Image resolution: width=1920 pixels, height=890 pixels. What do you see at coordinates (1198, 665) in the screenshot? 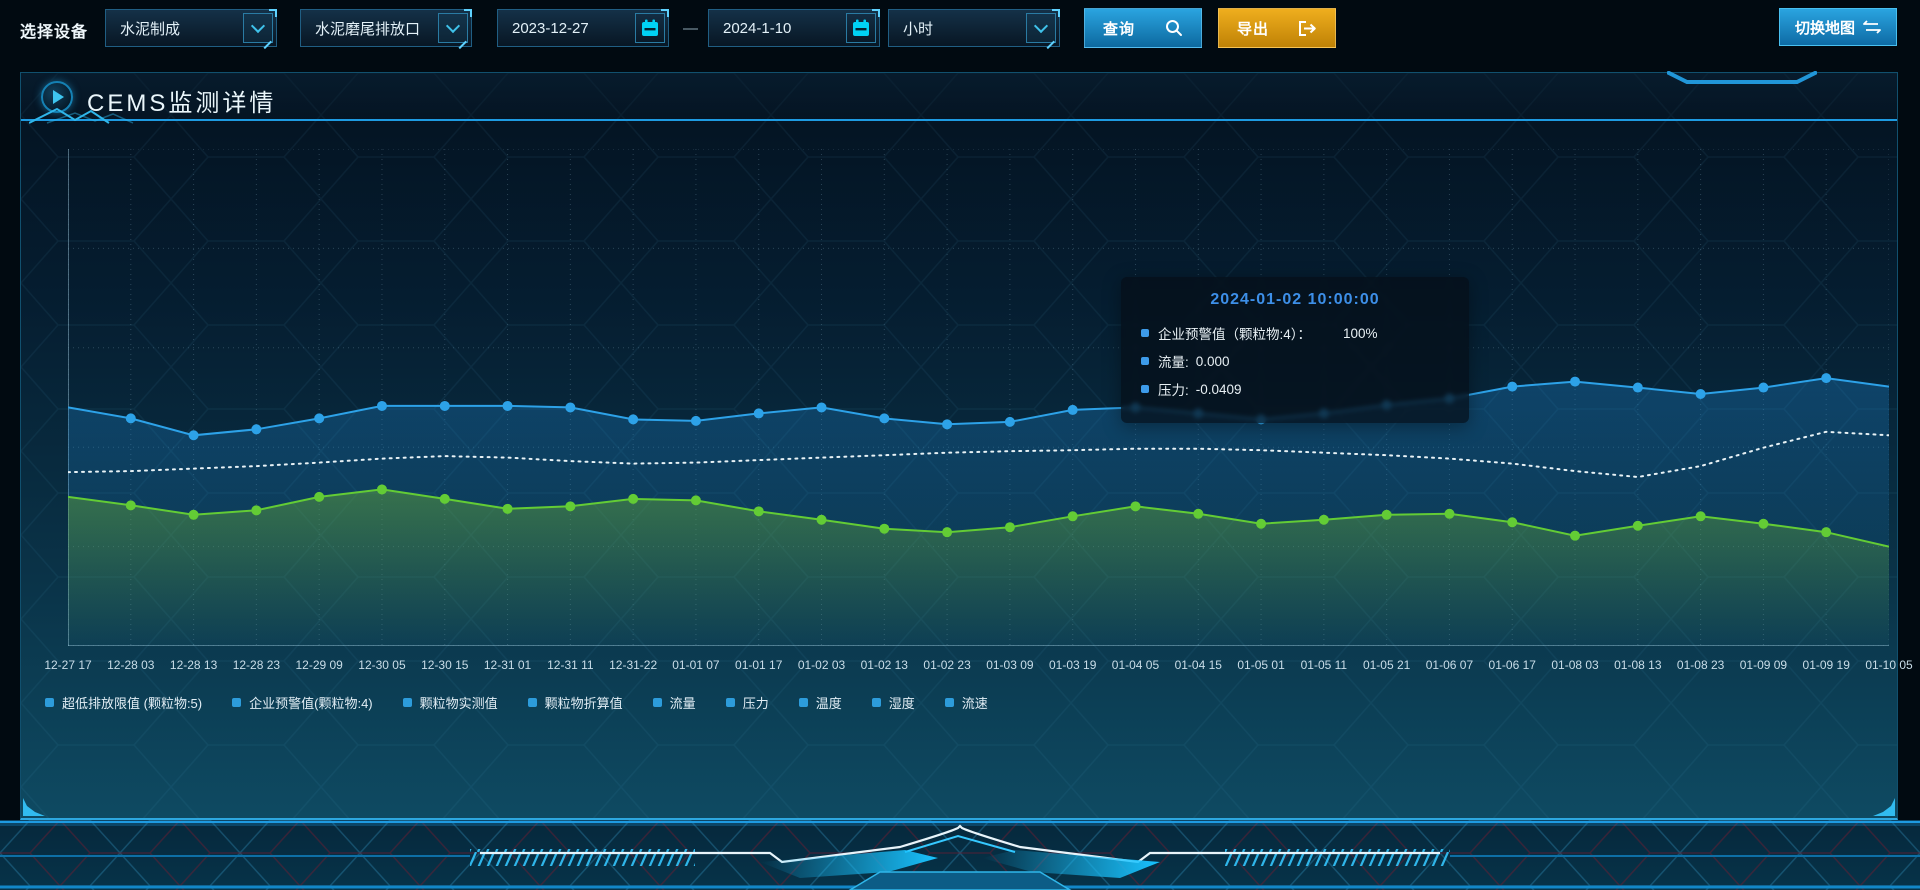
I see `x-axis-tick-label: 01-04 15` at bounding box center [1198, 665].